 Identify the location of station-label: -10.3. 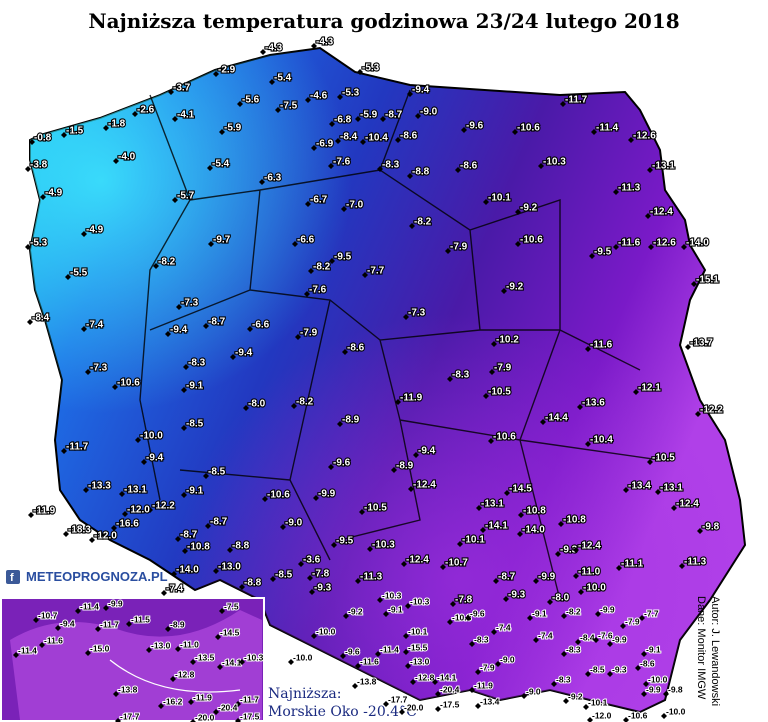
(462, 617).